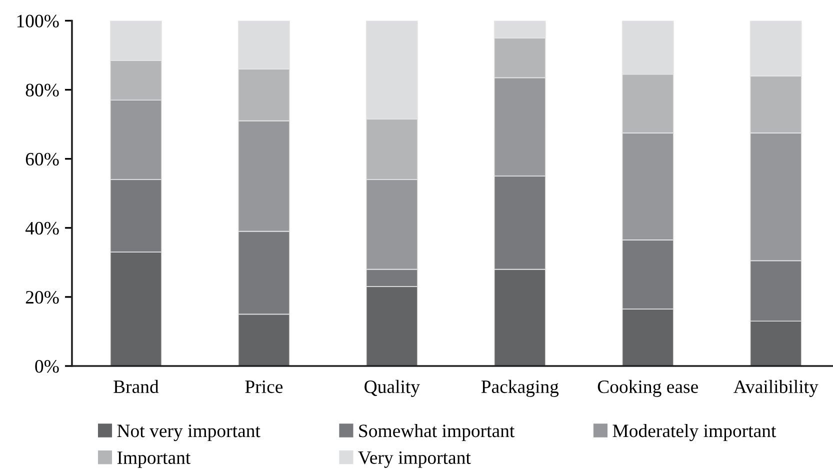  I want to click on x-tick-label: Brand, so click(136, 387).